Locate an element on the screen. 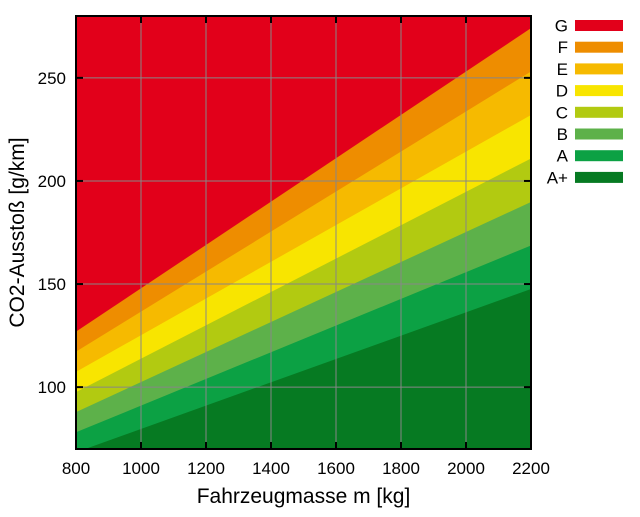  legend-item-D: D is located at coordinates (589, 91).